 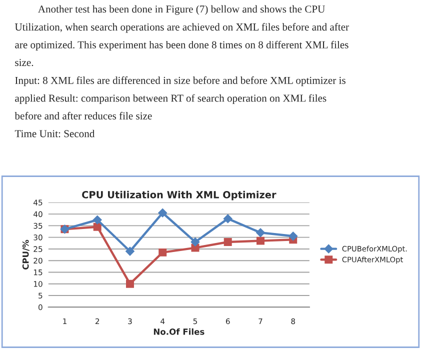 What do you see at coordinates (24, 62) in the screenshot?
I see `text: size.` at bounding box center [24, 62].